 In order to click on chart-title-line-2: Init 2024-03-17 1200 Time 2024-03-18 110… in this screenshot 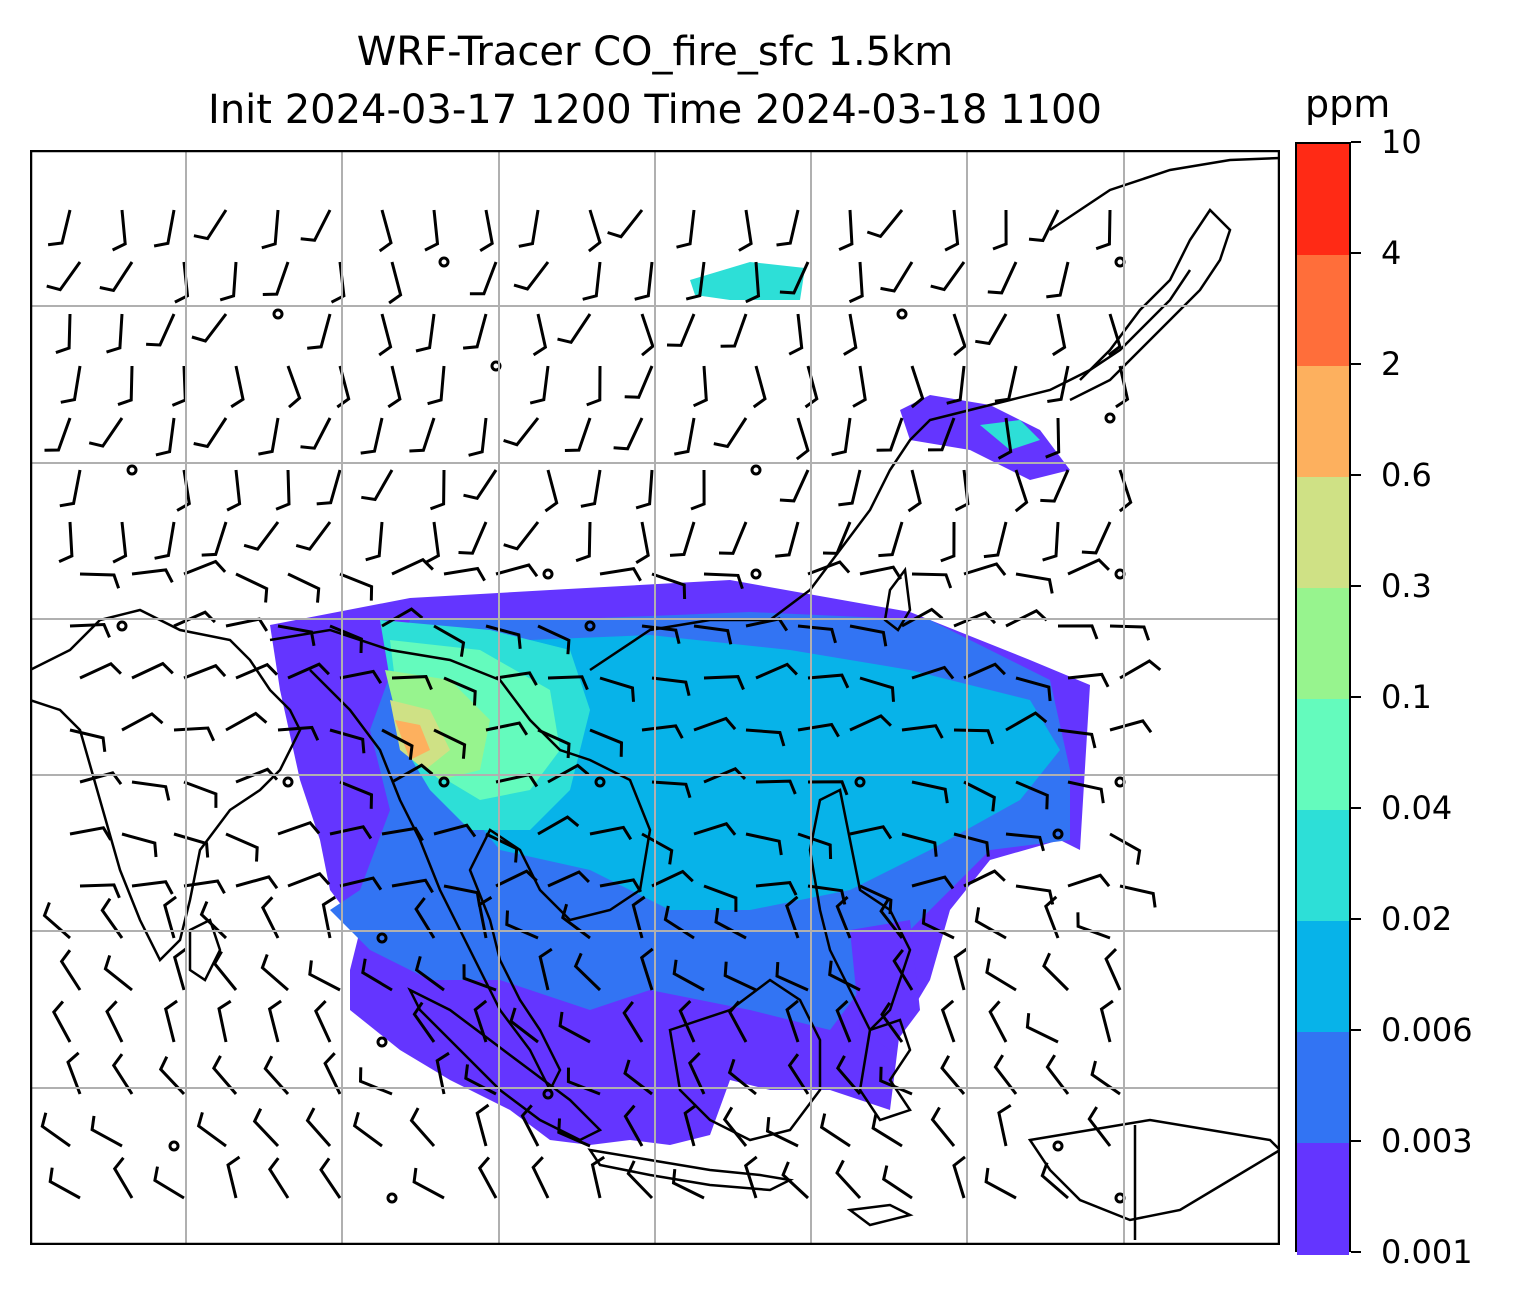, I will do `click(655, 110)`.